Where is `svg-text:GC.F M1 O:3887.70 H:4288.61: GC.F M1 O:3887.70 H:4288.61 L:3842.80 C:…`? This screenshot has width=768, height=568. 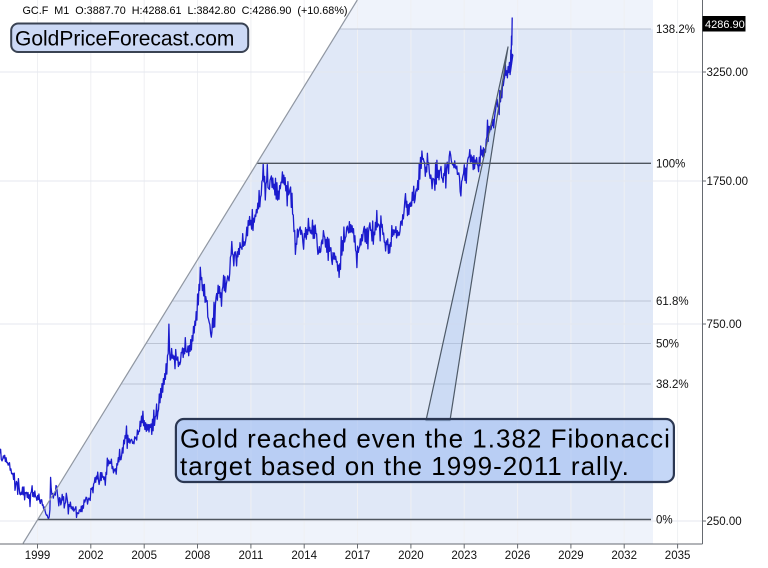
svg-text:GC.F M1 O:3887.70 H:4288.61: GC.F M1 O:3887.70 H:4288.61 L:3842.80 C:… is located at coordinates (185, 11).